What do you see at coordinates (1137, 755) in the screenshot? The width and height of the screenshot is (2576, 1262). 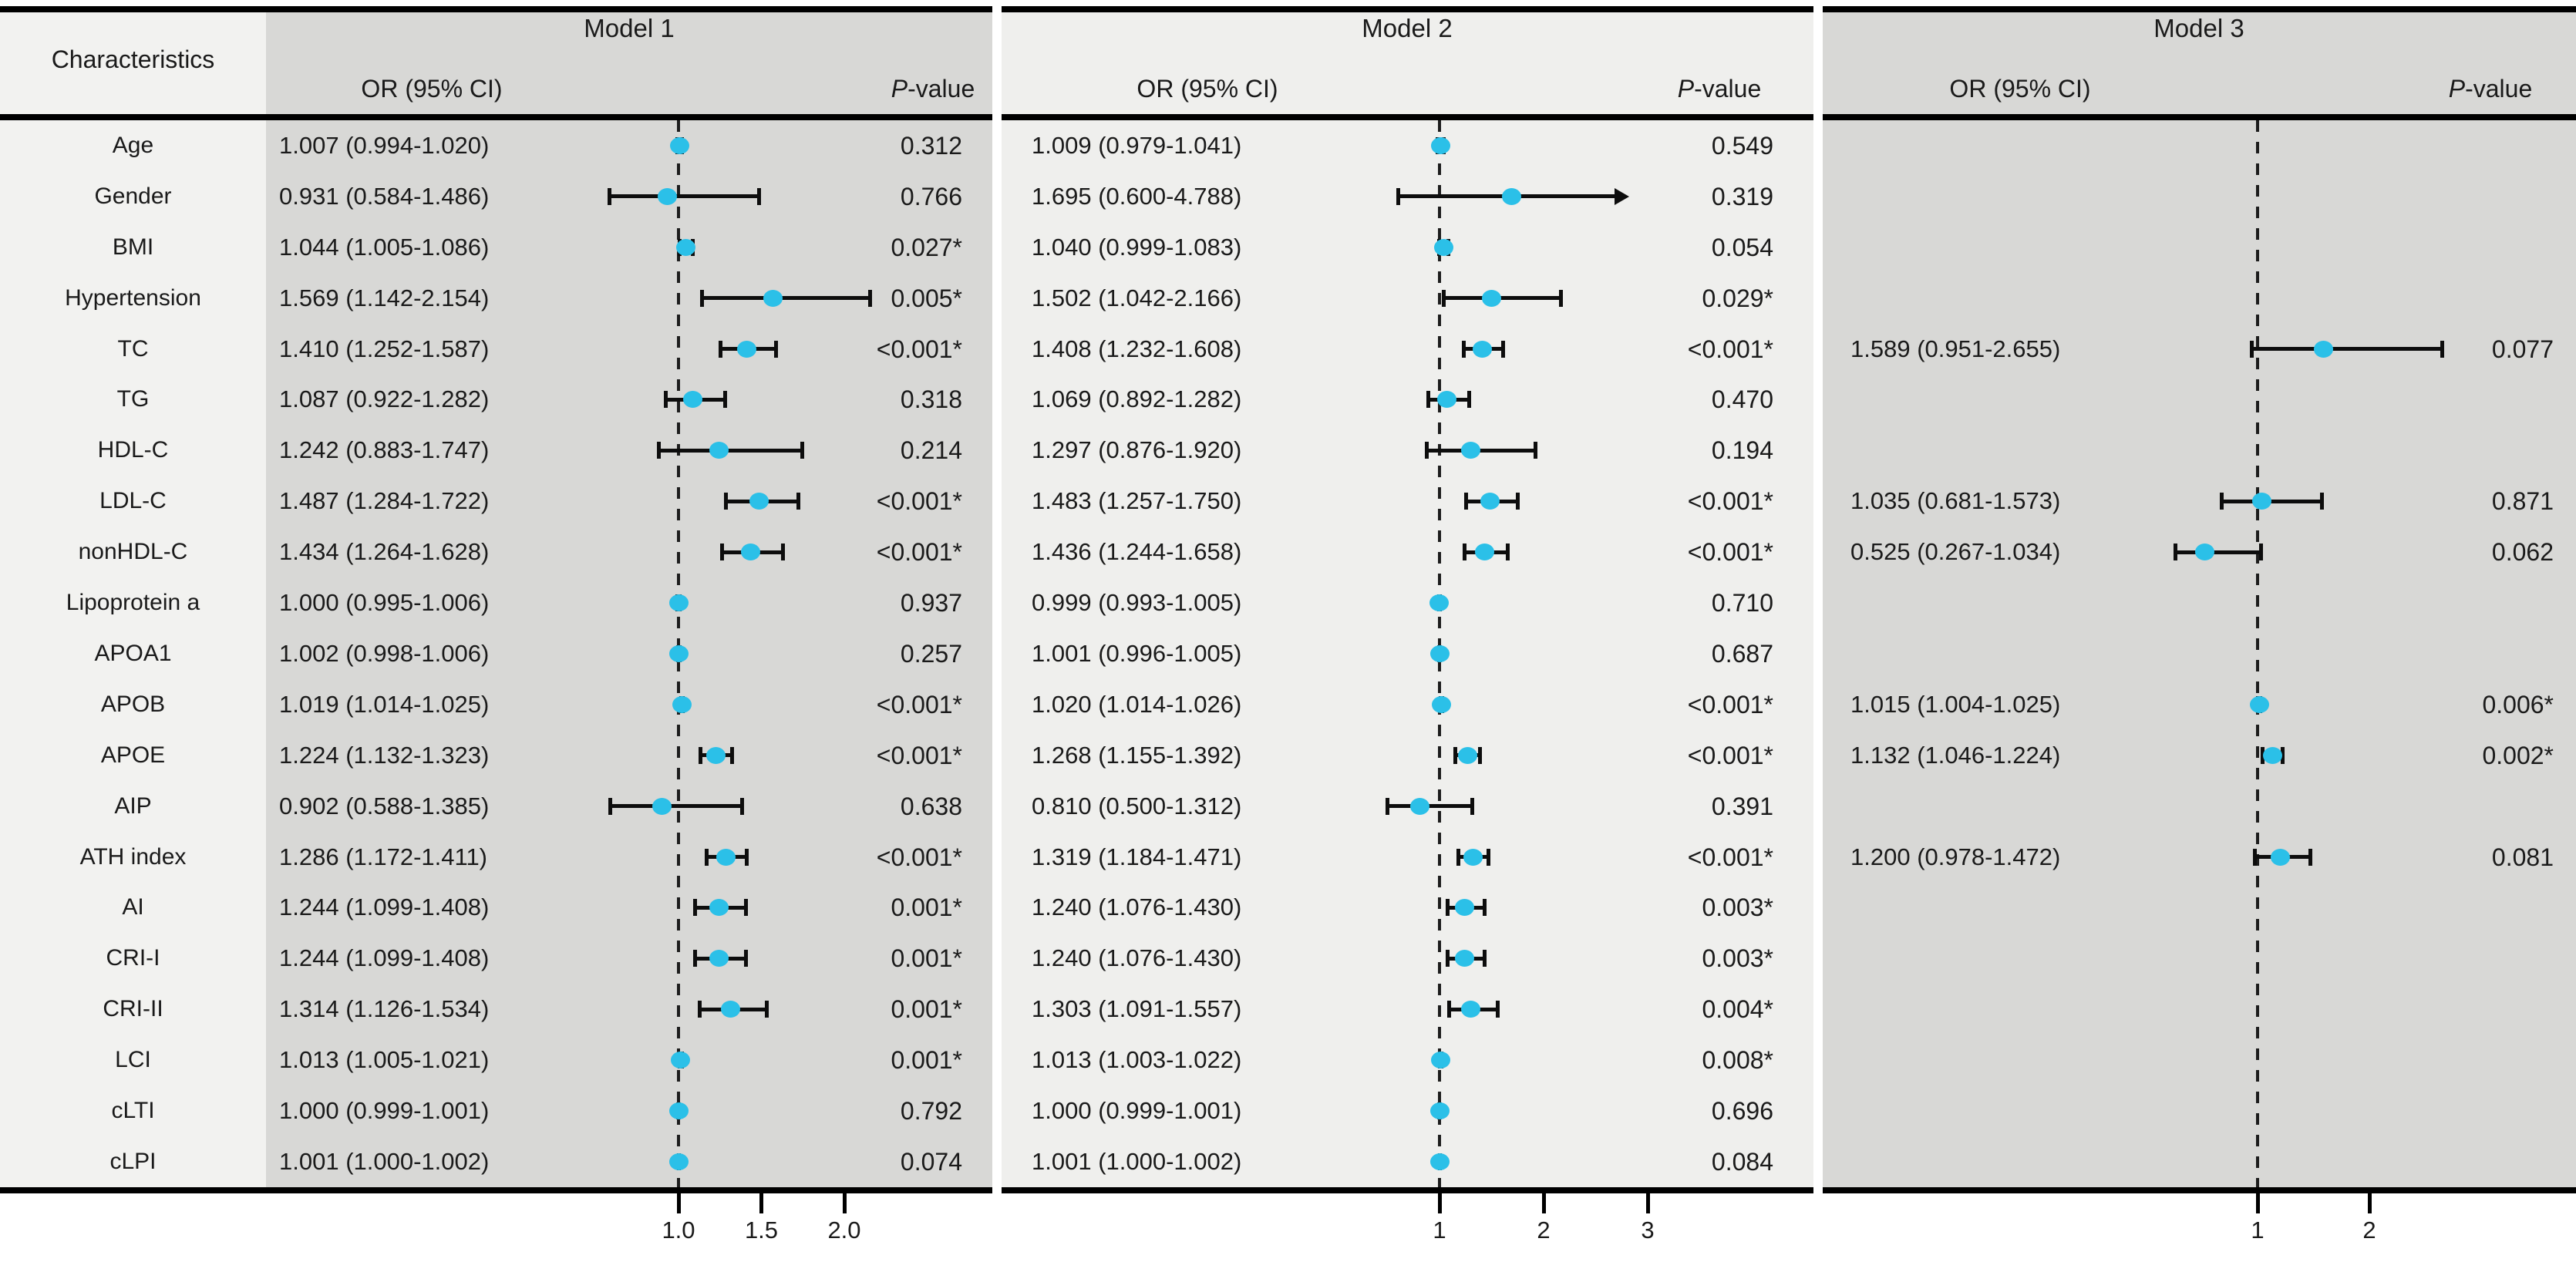 I see `or-ci-text: 1.268 (1.155-1.392)` at bounding box center [1137, 755].